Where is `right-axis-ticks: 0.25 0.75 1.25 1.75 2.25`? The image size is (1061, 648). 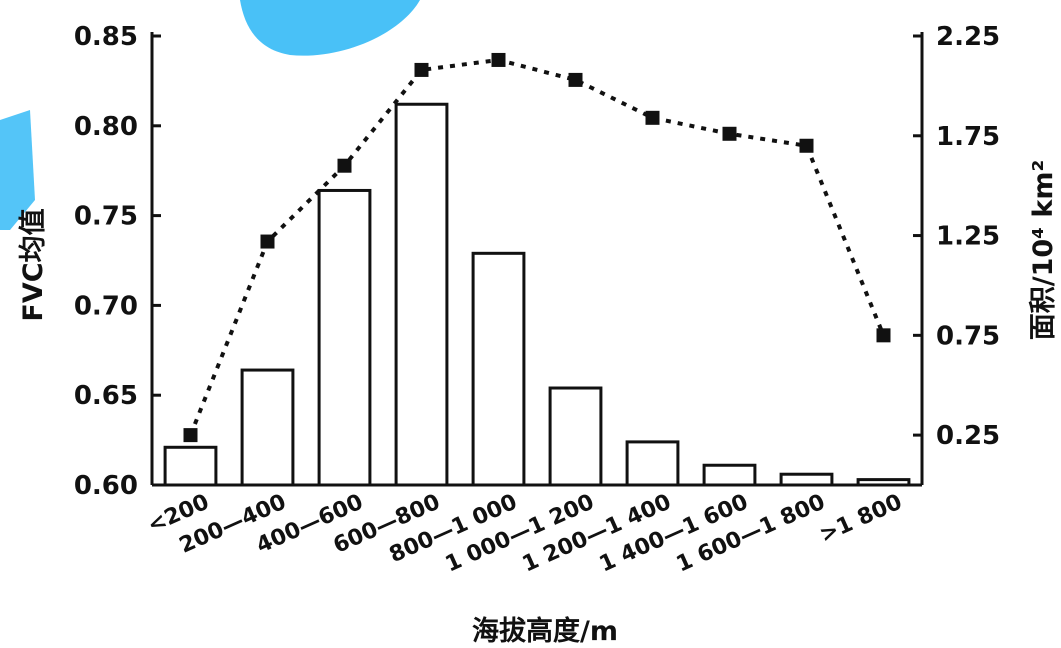
right-axis-ticks: 0.25 0.75 1.25 1.75 2.25 is located at coordinates (956, 236).